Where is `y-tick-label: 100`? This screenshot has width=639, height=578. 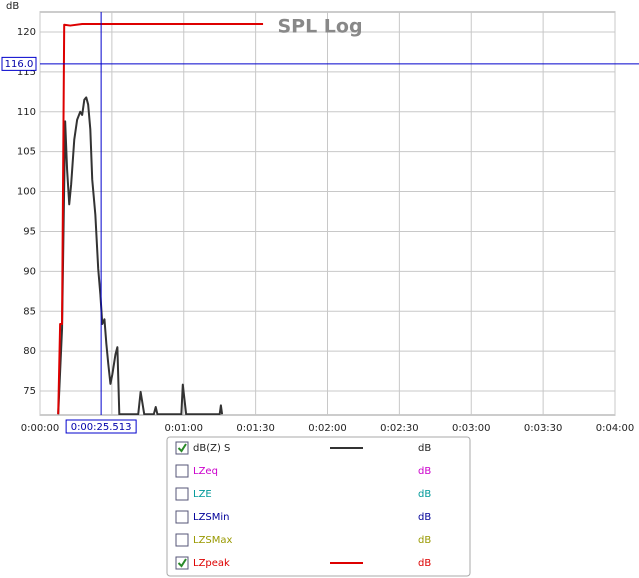
y-tick-label: 100 is located at coordinates (26, 192).